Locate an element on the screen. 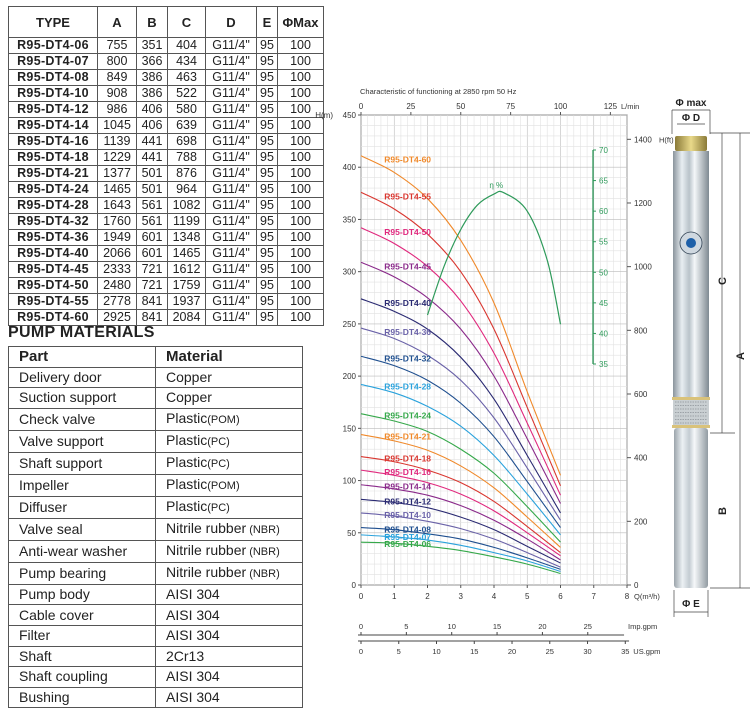  table-cell: 1759 is located at coordinates (186, 285).